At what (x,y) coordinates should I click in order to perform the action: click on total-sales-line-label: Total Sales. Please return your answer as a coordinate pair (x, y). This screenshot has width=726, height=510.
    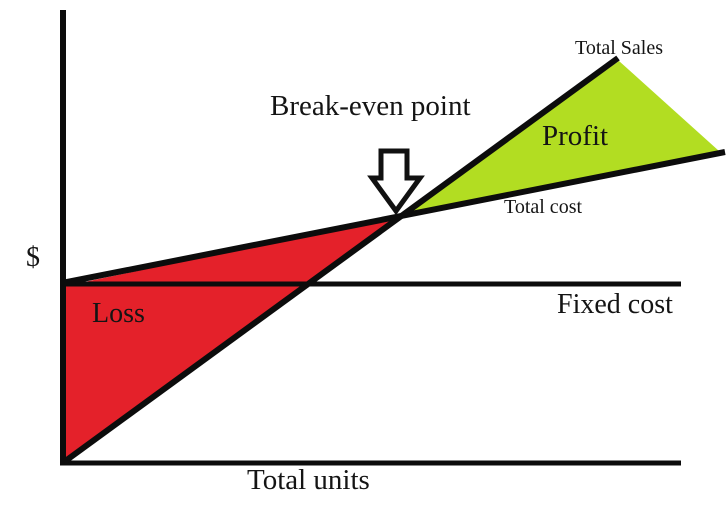
    Looking at the image, I should click on (619, 48).